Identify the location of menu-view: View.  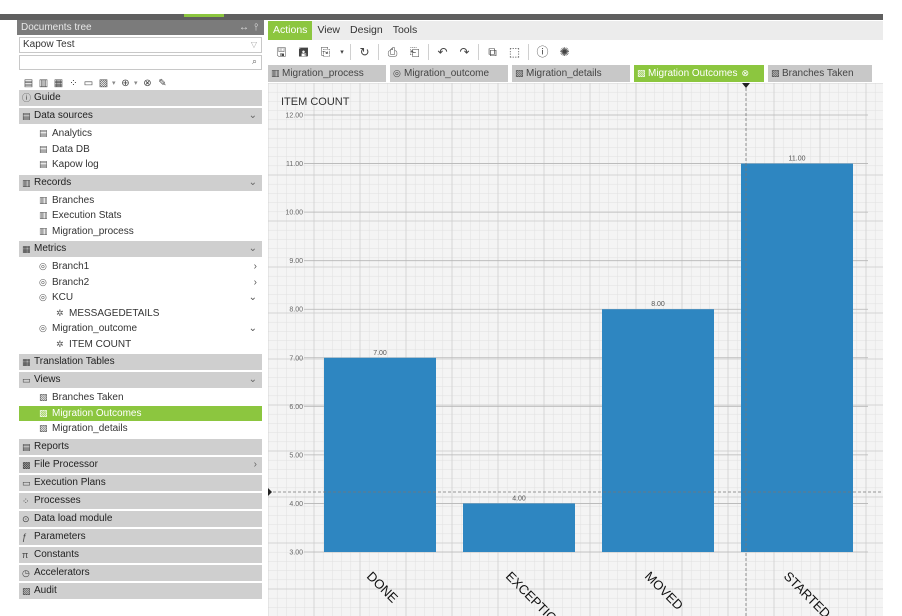
(329, 30).